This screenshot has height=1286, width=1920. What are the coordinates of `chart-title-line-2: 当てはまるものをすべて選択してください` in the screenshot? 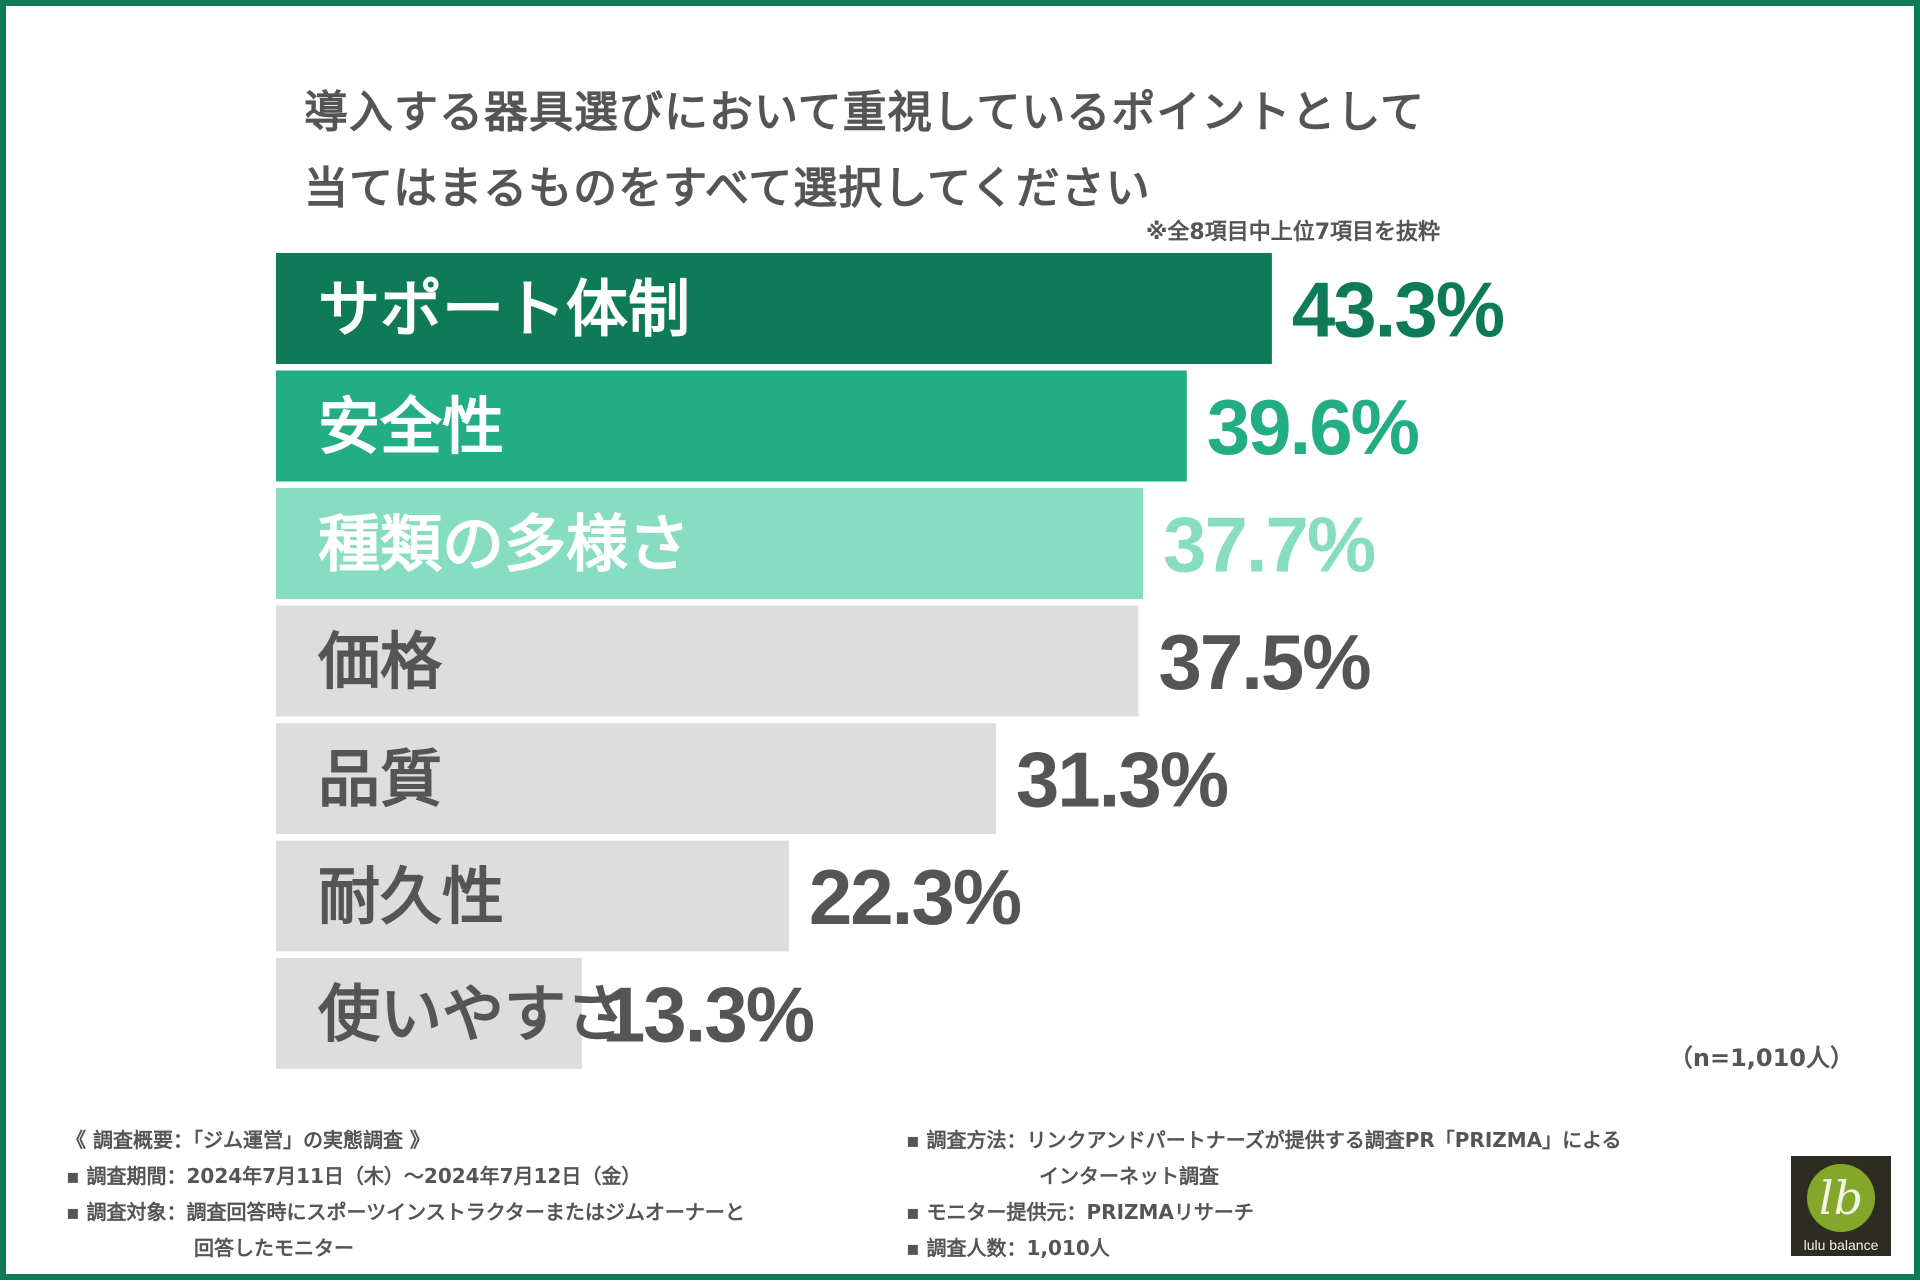 It's located at (727, 188).